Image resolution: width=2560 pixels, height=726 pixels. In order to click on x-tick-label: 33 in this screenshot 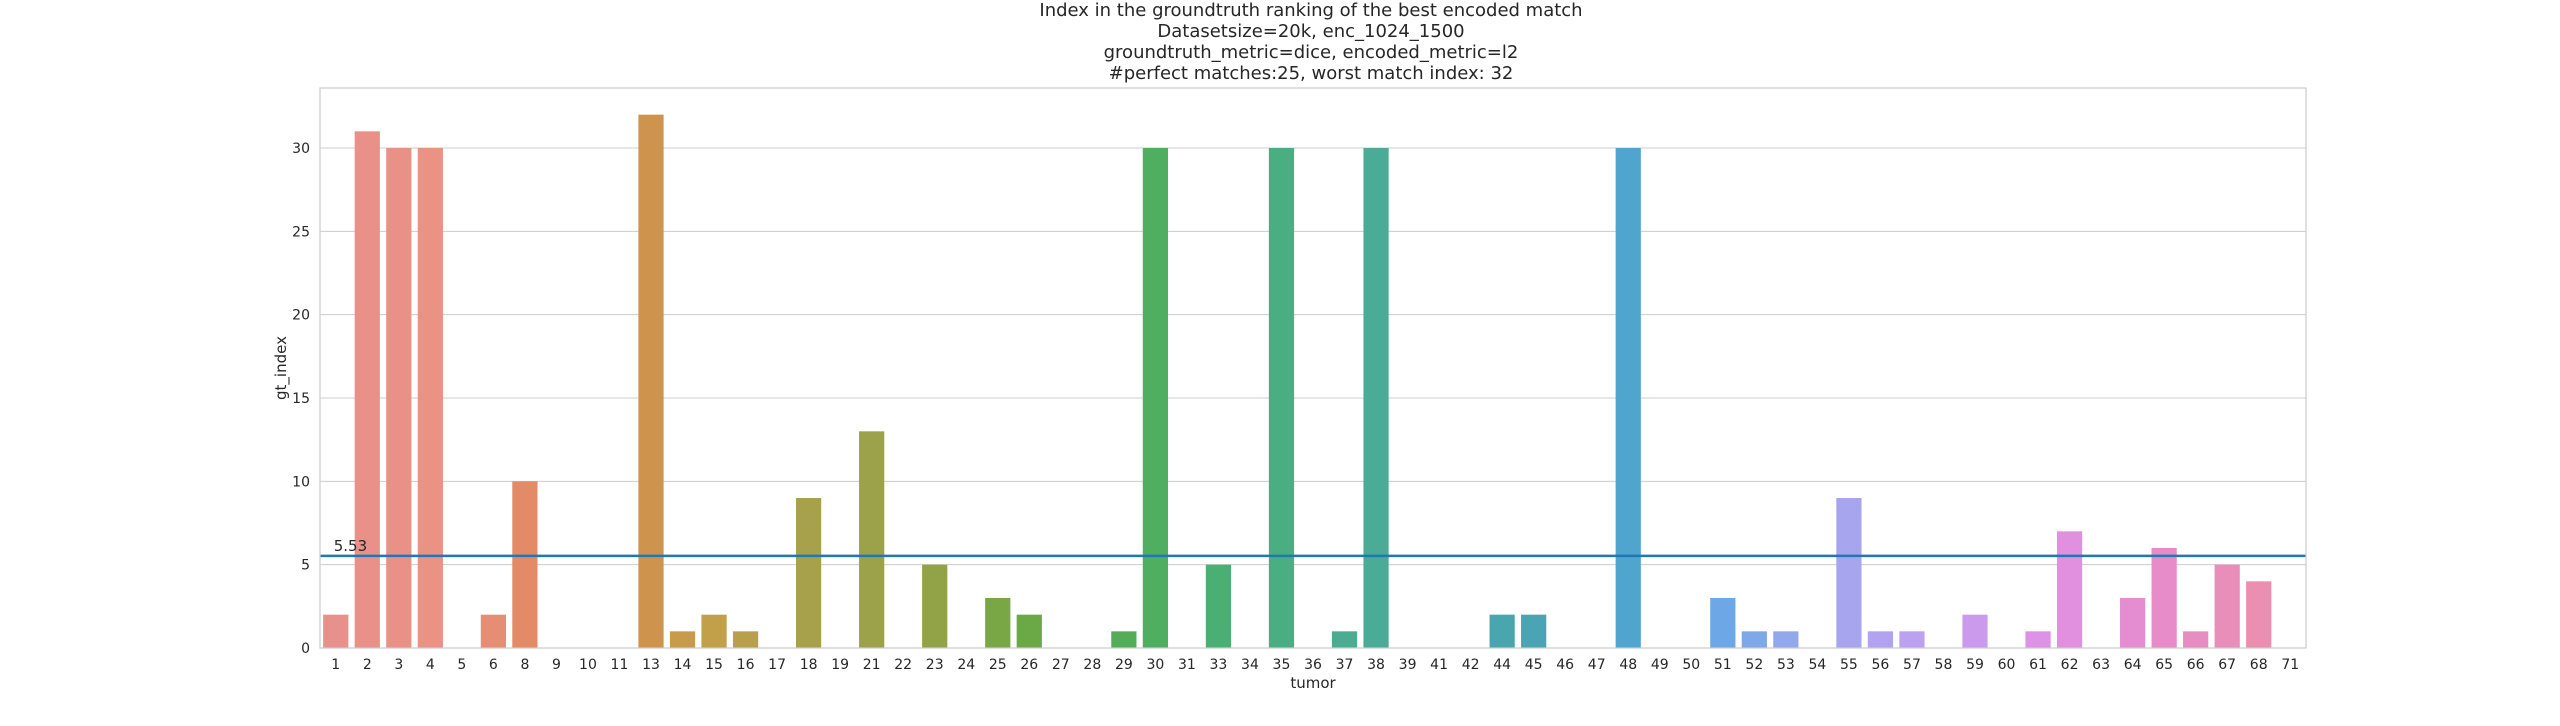, I will do `click(1219, 665)`.